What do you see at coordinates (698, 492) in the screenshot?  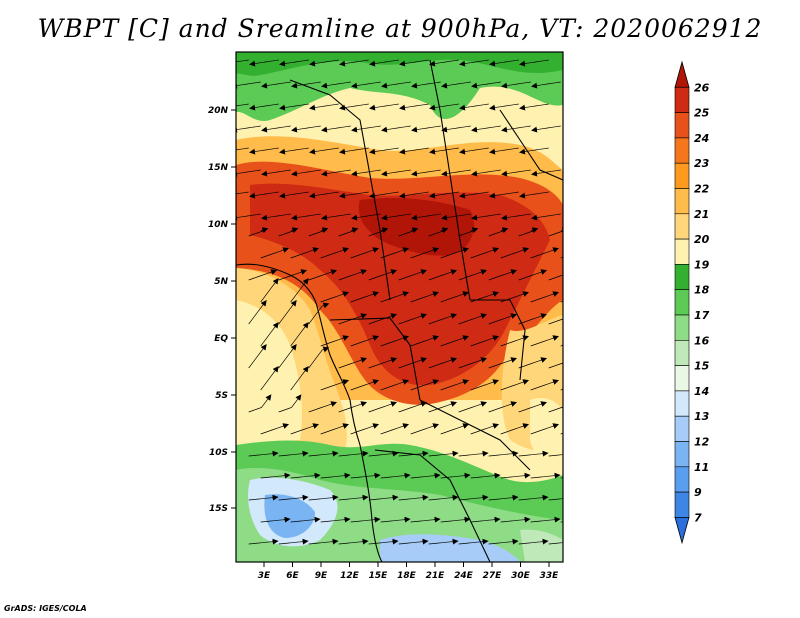 I see `colorbar-label: 9` at bounding box center [698, 492].